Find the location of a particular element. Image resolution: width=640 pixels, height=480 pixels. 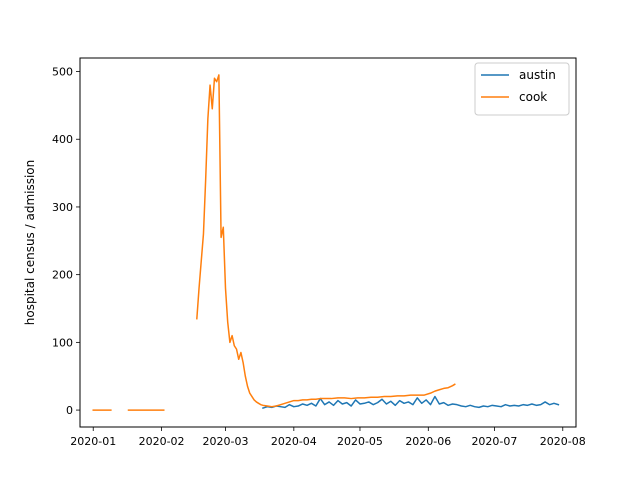

series-austin is located at coordinates (411, 402).